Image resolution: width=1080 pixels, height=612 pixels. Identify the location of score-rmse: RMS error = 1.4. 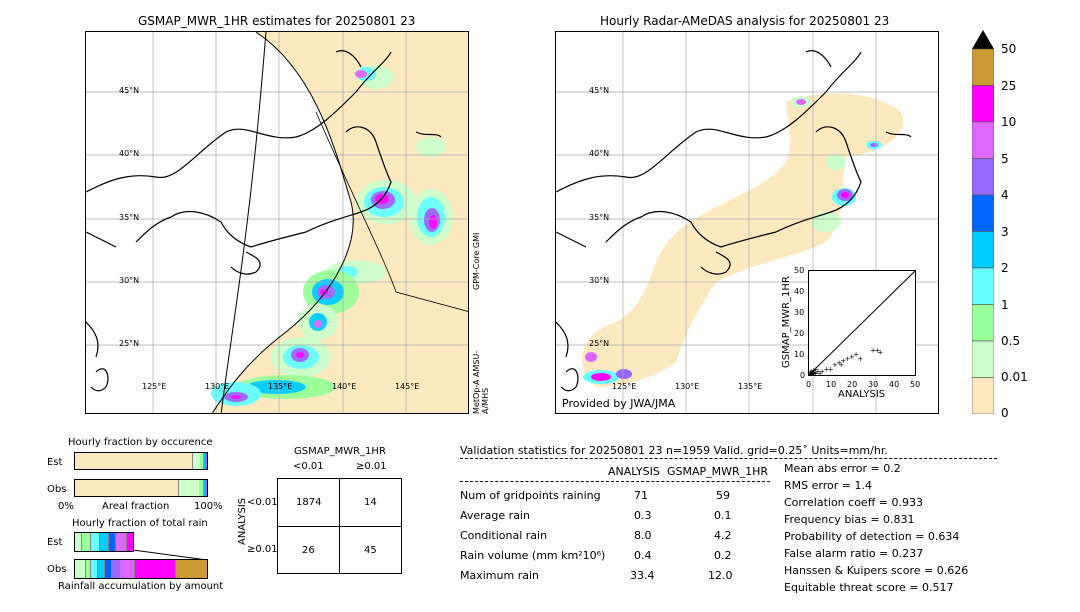
(828, 485).